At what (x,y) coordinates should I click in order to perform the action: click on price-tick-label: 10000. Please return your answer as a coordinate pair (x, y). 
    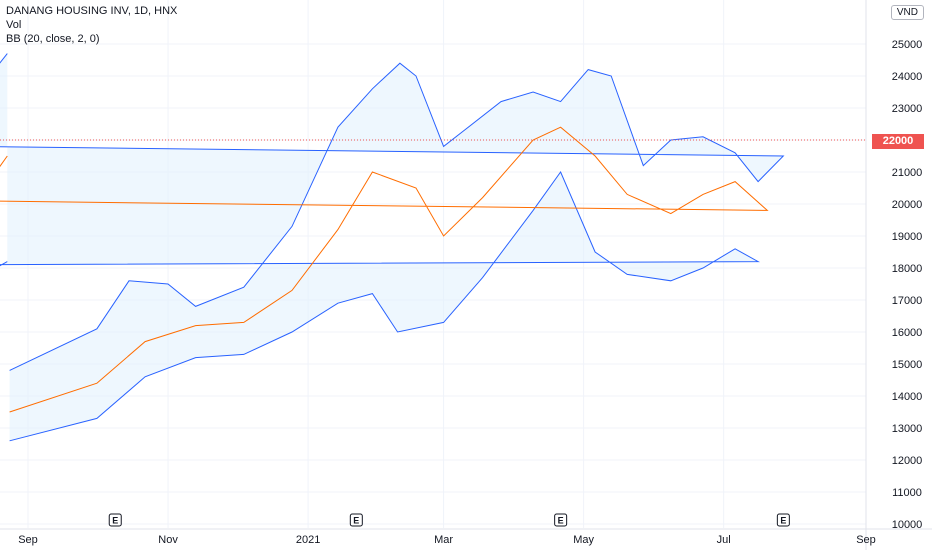
    Looking at the image, I should click on (907, 525).